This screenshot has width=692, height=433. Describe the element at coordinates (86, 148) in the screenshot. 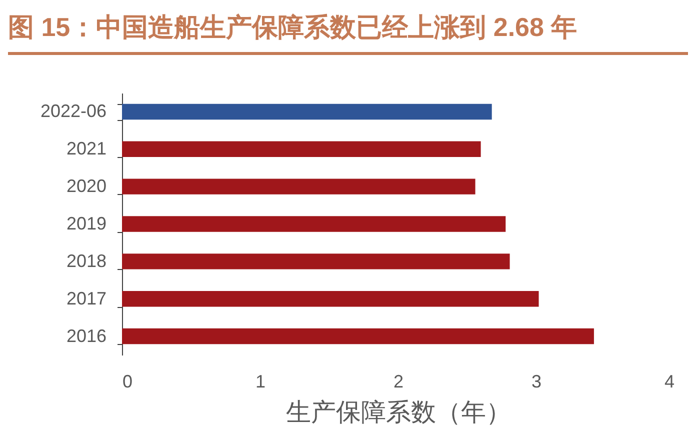

I see `y-tick-label: 2021` at that location.